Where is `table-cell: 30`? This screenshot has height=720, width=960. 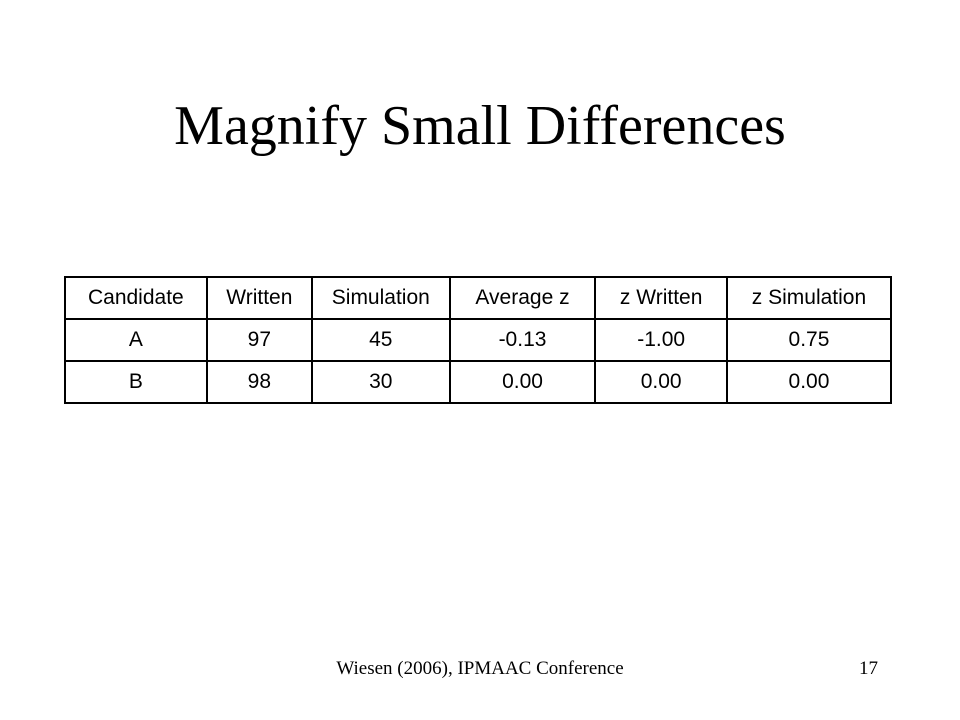 table-cell: 30 is located at coordinates (380, 382).